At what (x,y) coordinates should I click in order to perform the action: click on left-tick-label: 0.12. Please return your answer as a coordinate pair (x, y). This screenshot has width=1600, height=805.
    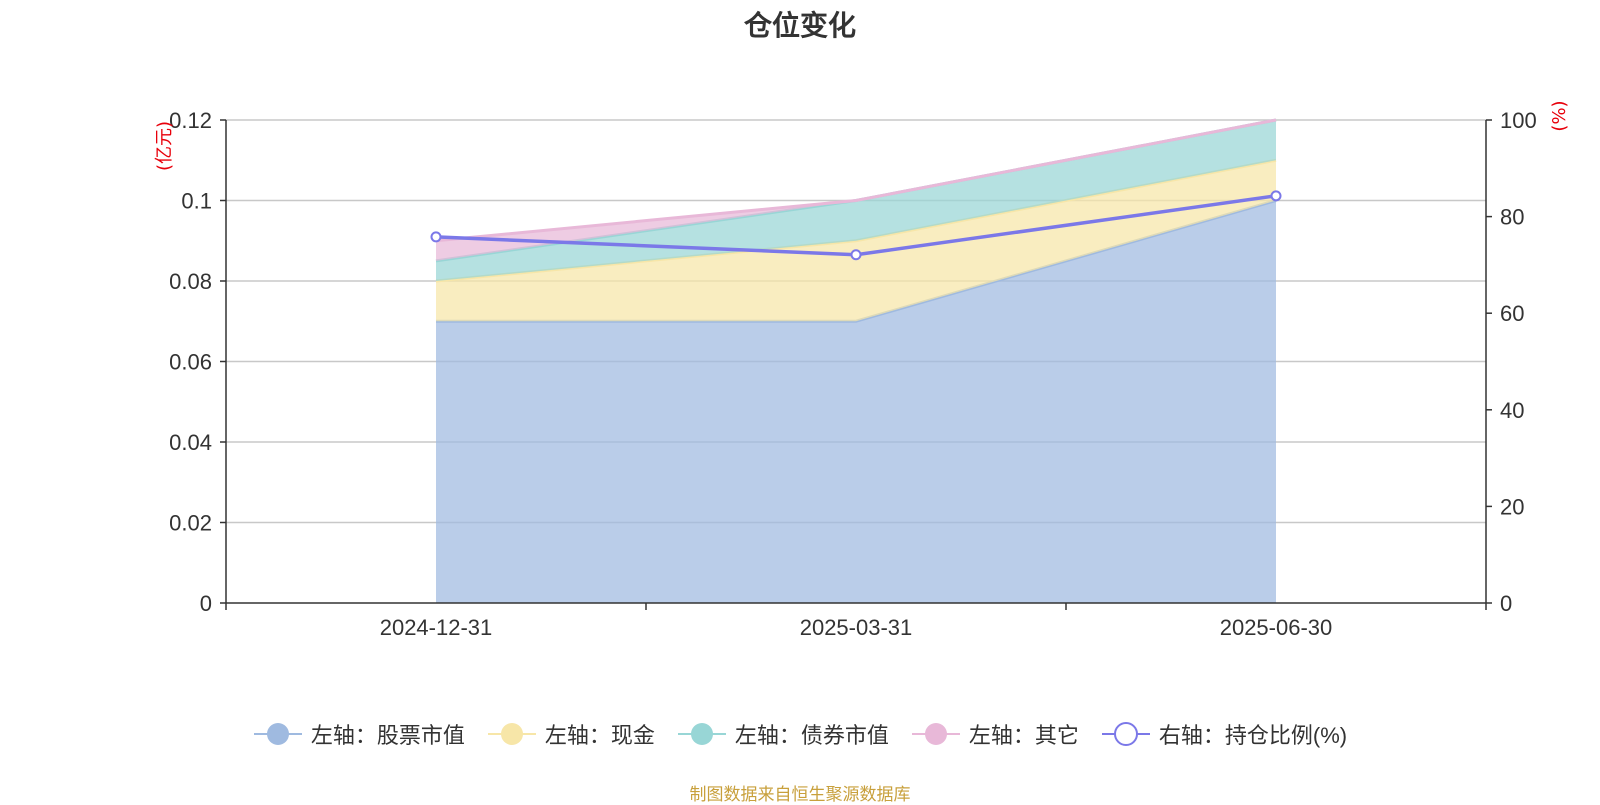
    Looking at the image, I should click on (190, 120).